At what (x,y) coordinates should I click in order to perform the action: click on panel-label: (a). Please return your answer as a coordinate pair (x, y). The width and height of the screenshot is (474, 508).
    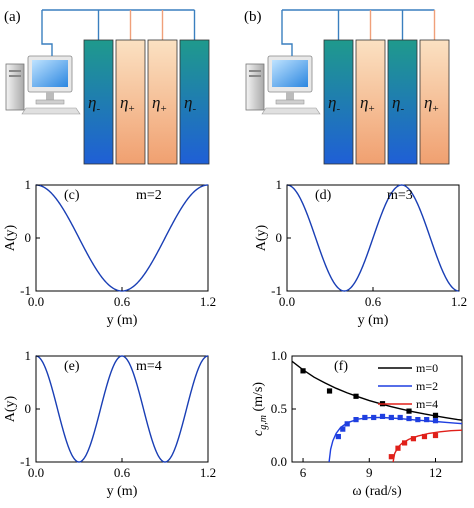
    Looking at the image, I should click on (12, 17).